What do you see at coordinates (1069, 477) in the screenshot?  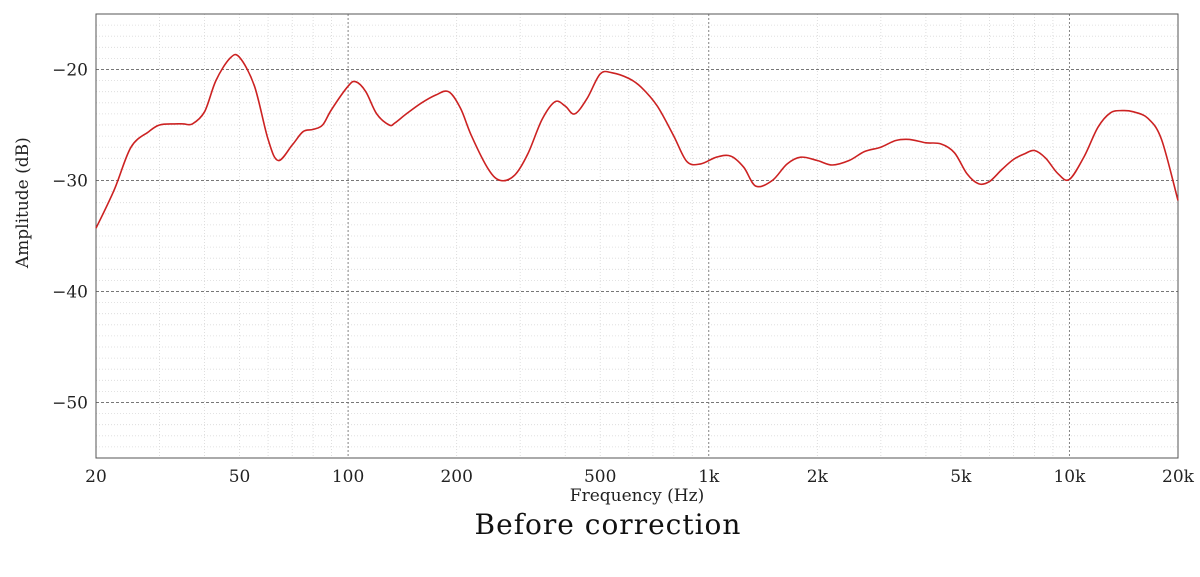 I see `x-tick-label: 10k` at bounding box center [1069, 477].